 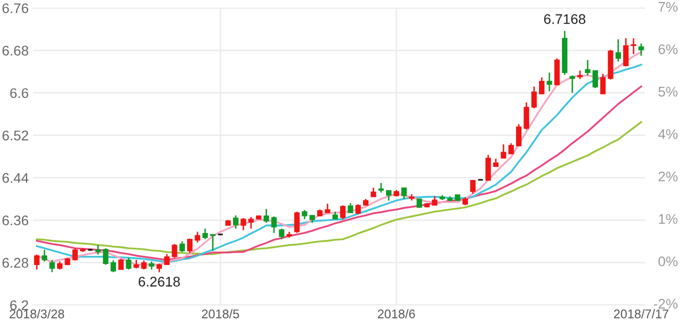 What do you see at coordinates (159, 281) in the screenshot?
I see `annotation: 6.2618` at bounding box center [159, 281].